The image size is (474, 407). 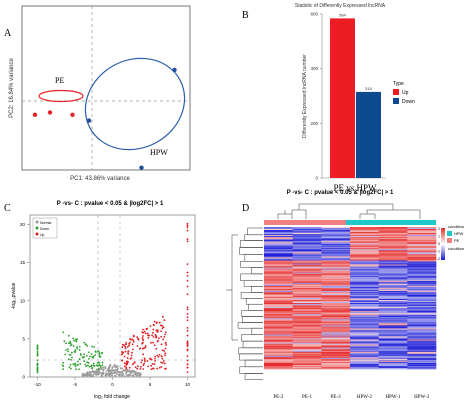 What do you see at coordinates (112, 300) in the screenshot?
I see `volcano-points` at bounding box center [112, 300].